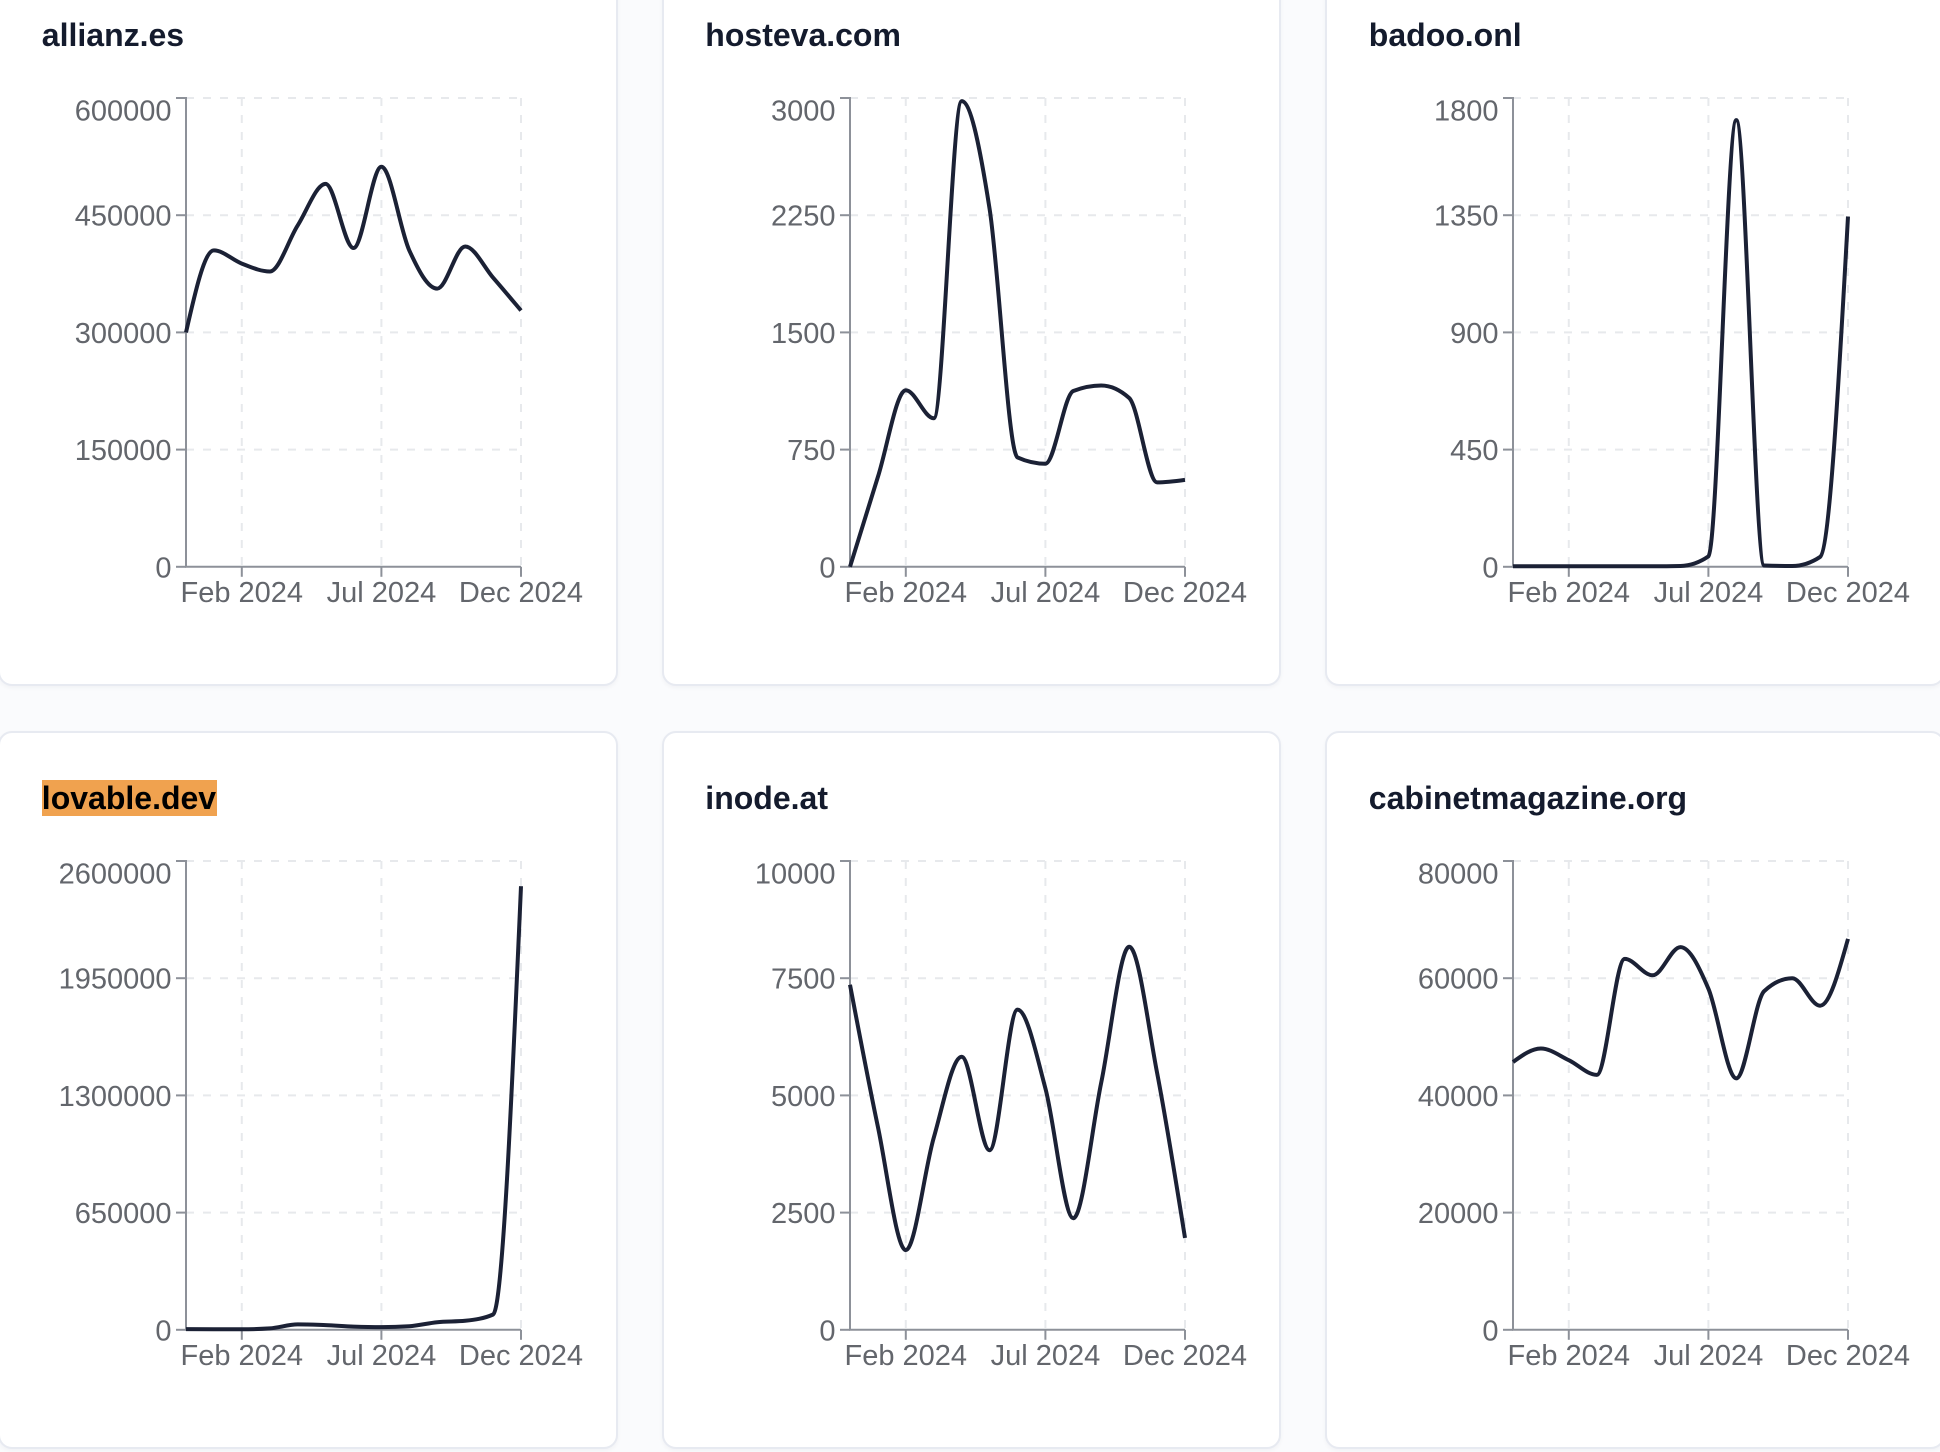 This screenshot has width=1940, height=1452. I want to click on svg-text: 750, so click(811, 451).